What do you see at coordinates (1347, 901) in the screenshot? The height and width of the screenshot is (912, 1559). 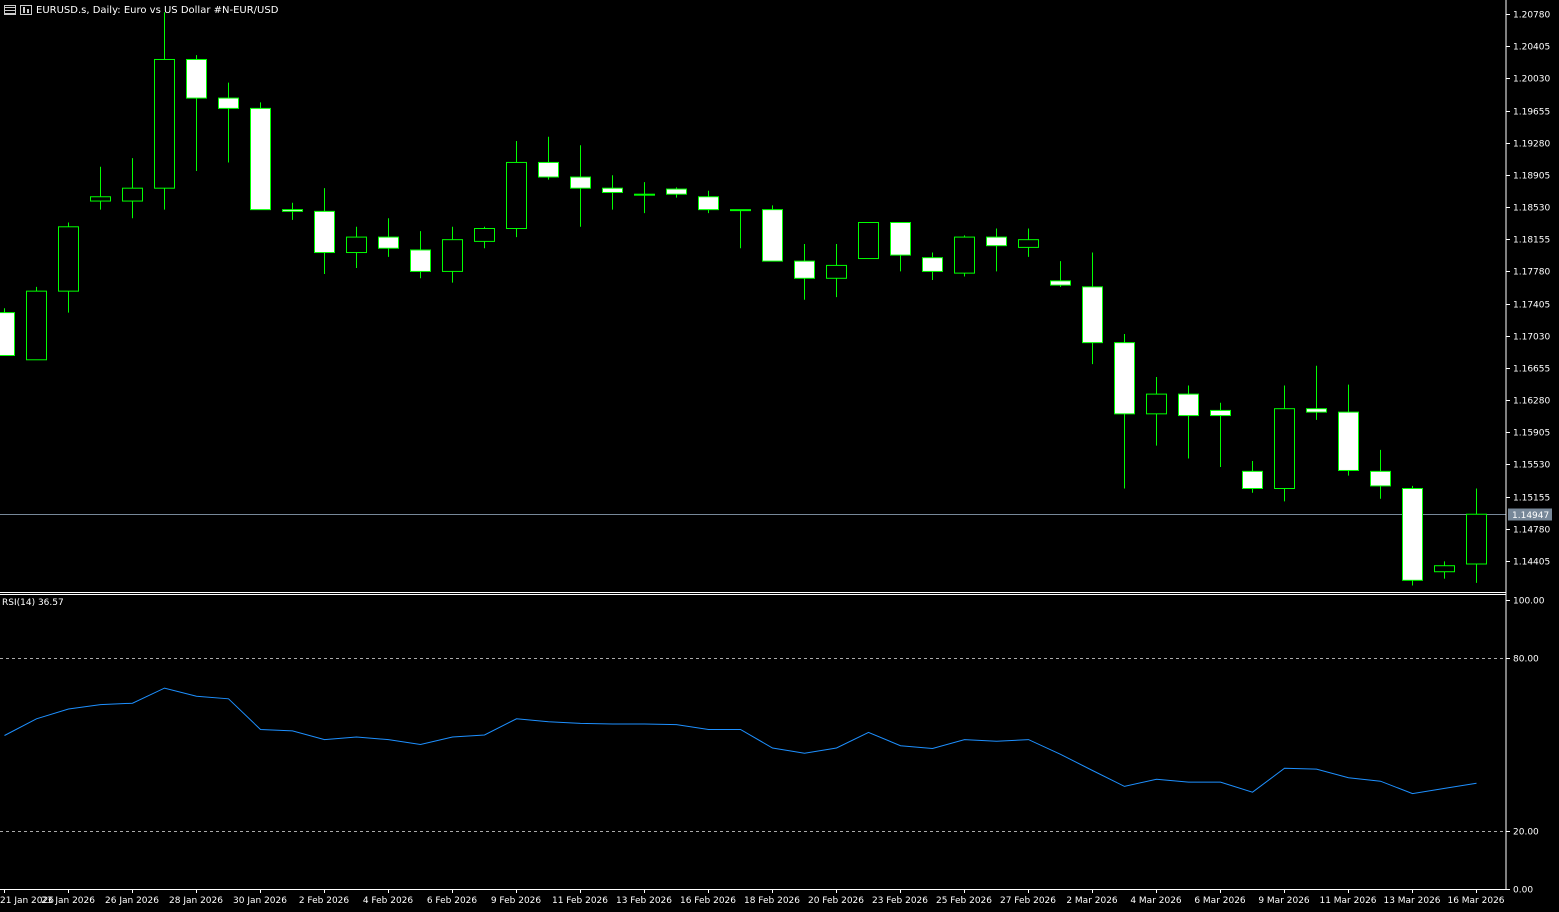 I see `time-tick-label: 11 Mar 2026` at bounding box center [1347, 901].